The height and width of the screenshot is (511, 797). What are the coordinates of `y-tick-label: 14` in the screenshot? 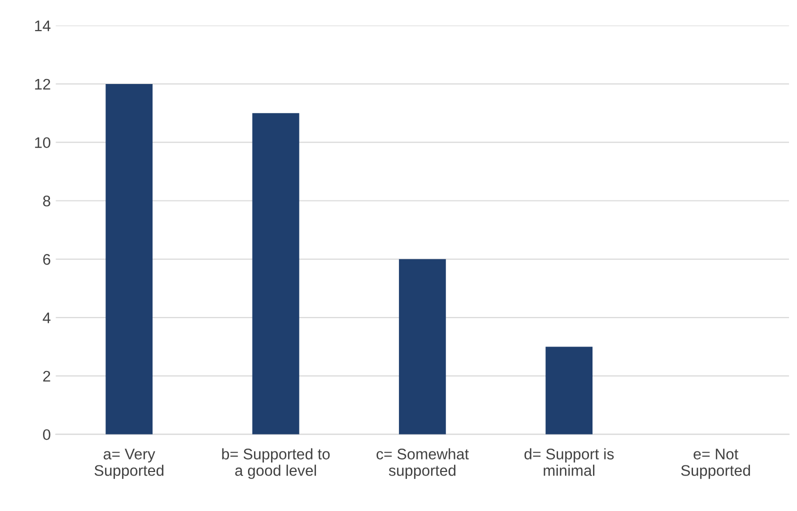 It's located at (42, 26).